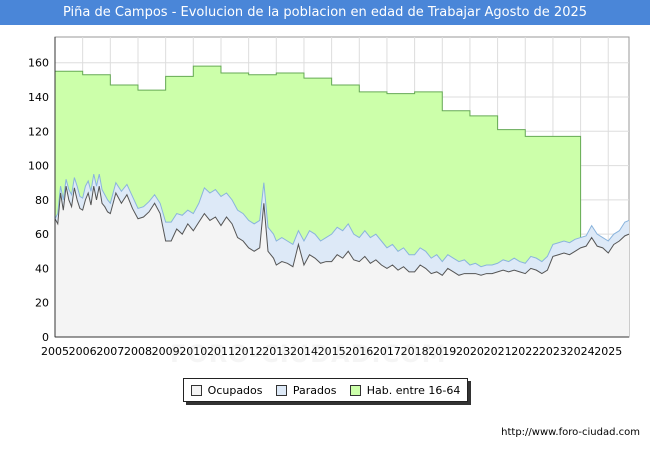 The image size is (650, 450). I want to click on legend-item-parados: Parados, so click(306, 390).